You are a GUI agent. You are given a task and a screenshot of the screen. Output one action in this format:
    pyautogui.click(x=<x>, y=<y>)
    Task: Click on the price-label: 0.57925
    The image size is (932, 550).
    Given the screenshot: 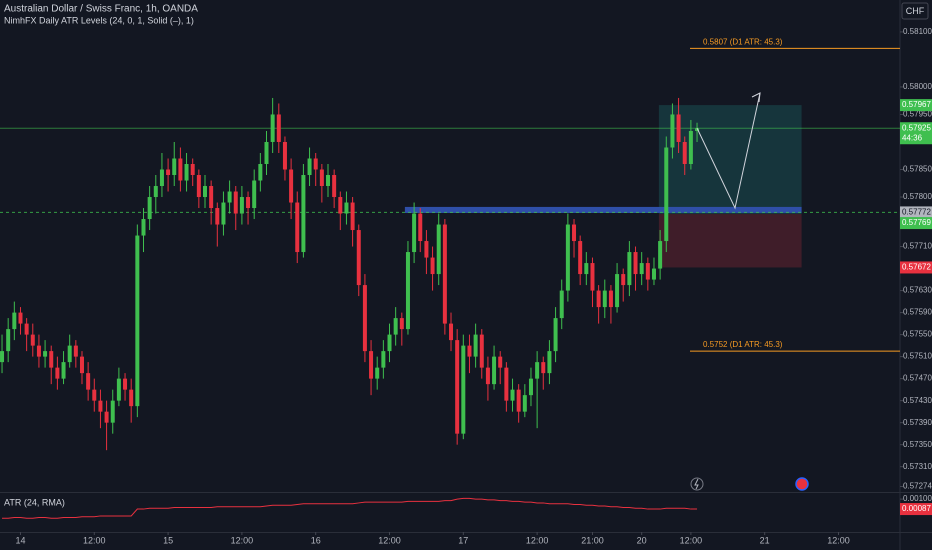 What is the action you would take?
    pyautogui.click(x=916, y=127)
    